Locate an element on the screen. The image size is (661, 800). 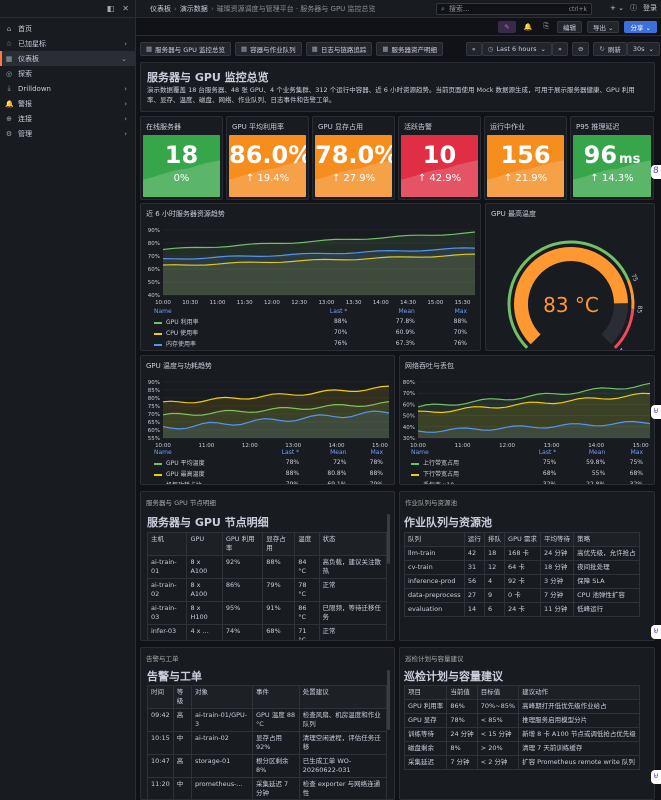
signin-link: 登录 is located at coordinates (650, 8).